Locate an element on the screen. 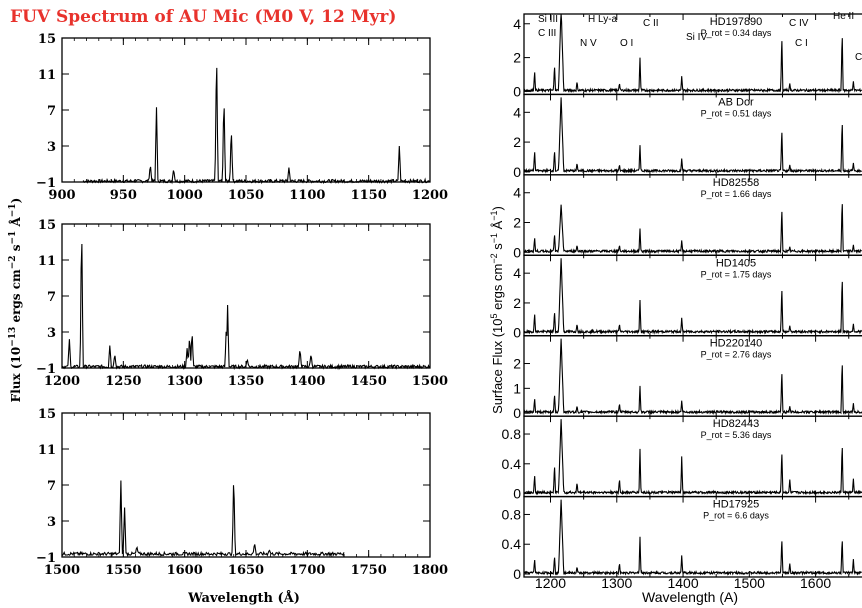  left-ylabel-part: s is located at coordinates (16, 249).